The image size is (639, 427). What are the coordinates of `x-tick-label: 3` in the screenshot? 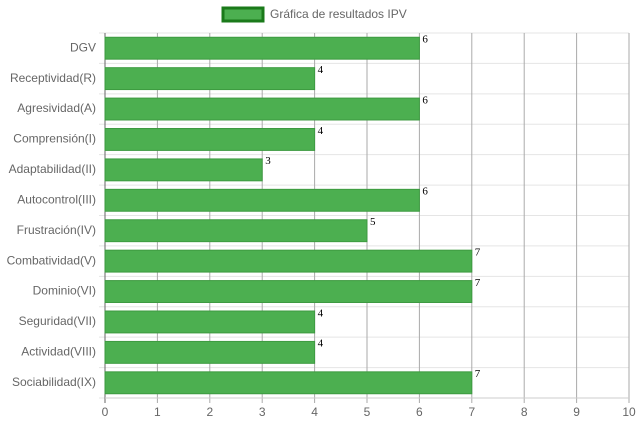 It's located at (262, 412).